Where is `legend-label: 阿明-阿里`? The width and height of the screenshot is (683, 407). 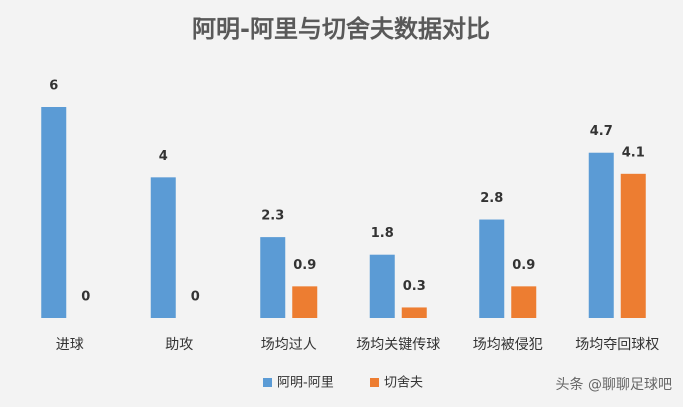
legend-label: 阿明-阿里 is located at coordinates (305, 383).